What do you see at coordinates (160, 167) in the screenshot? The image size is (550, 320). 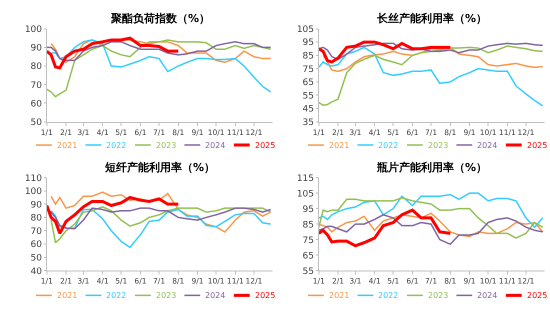 I see `chart-title: 短纤产能利用率（%）` at bounding box center [160, 167].